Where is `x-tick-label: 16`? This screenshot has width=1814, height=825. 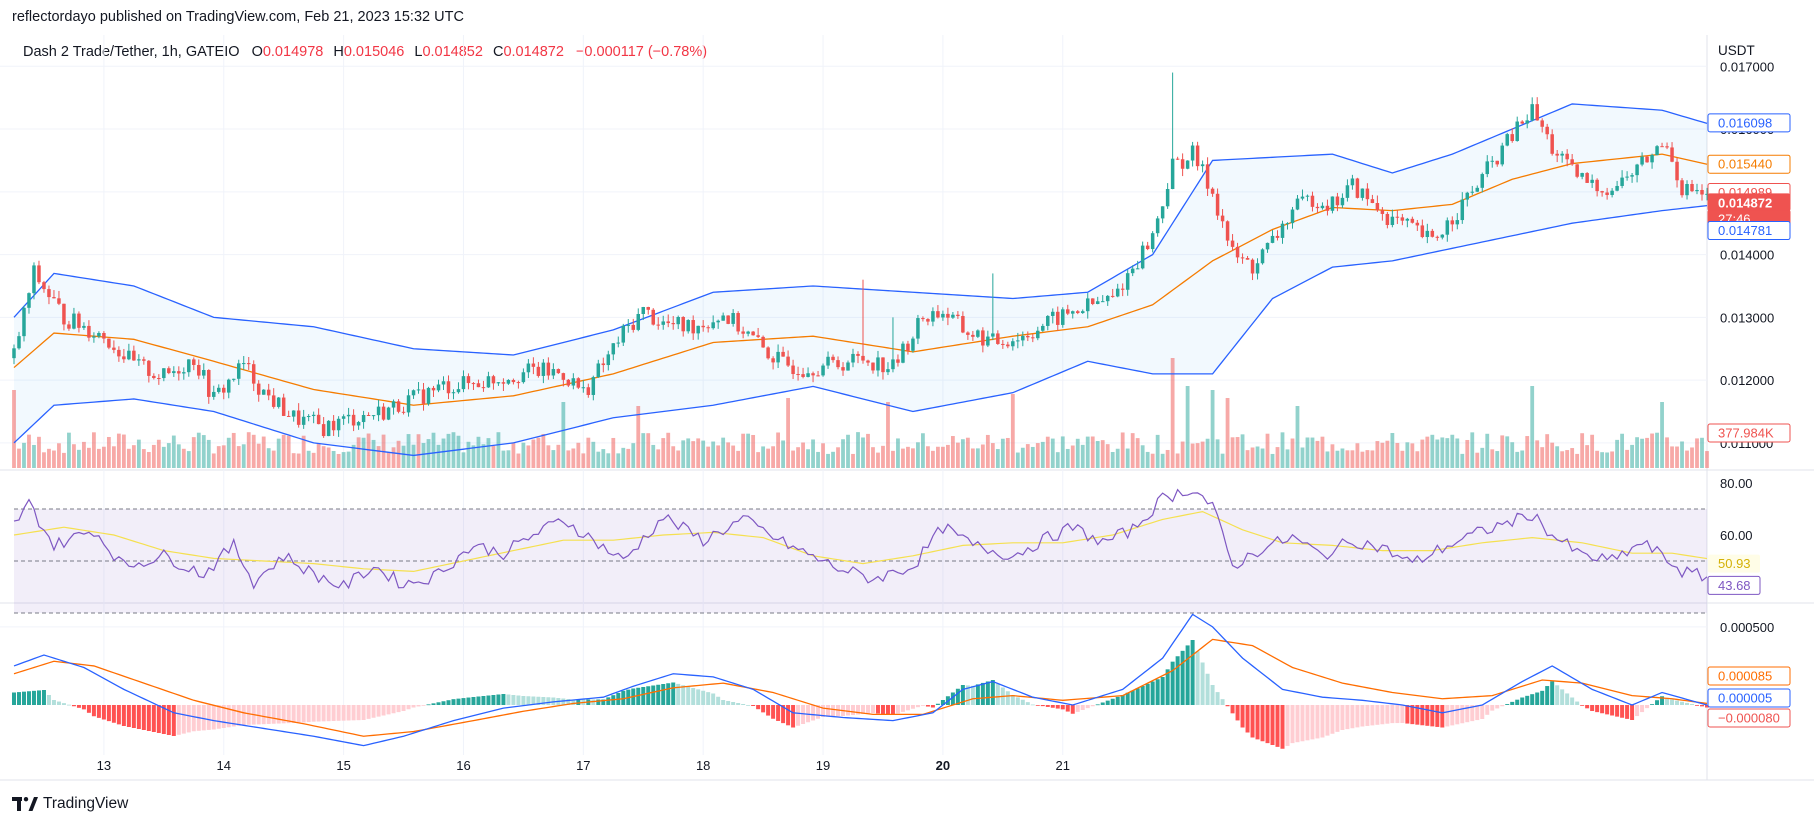
x-tick-label: 16 is located at coordinates (463, 765).